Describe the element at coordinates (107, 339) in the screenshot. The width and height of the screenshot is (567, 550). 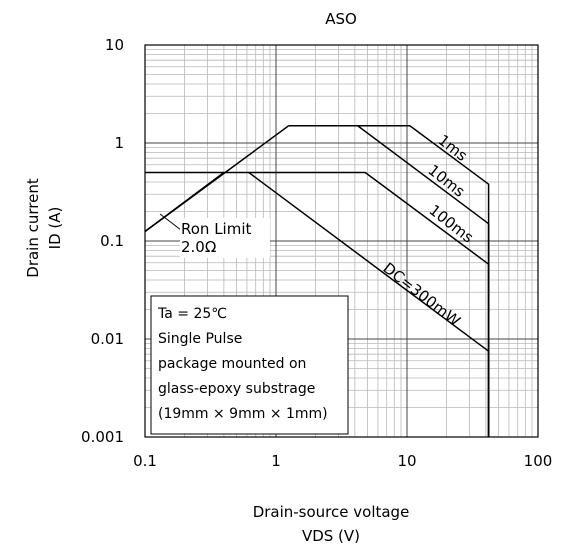
I see `y-tick-label: 0.01` at that location.